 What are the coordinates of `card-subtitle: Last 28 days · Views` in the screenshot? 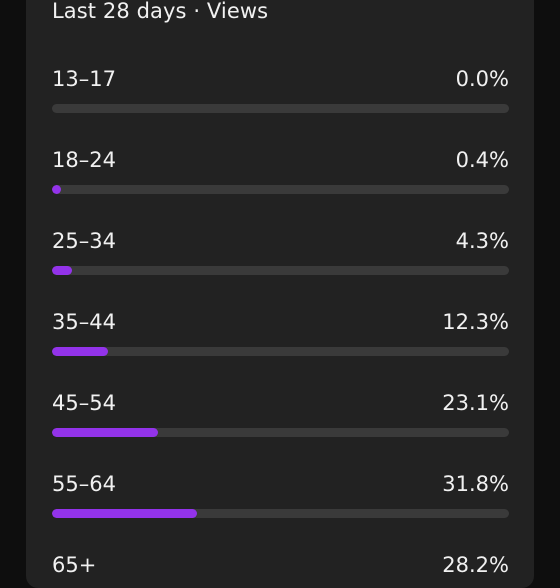 It's located at (160, 11).